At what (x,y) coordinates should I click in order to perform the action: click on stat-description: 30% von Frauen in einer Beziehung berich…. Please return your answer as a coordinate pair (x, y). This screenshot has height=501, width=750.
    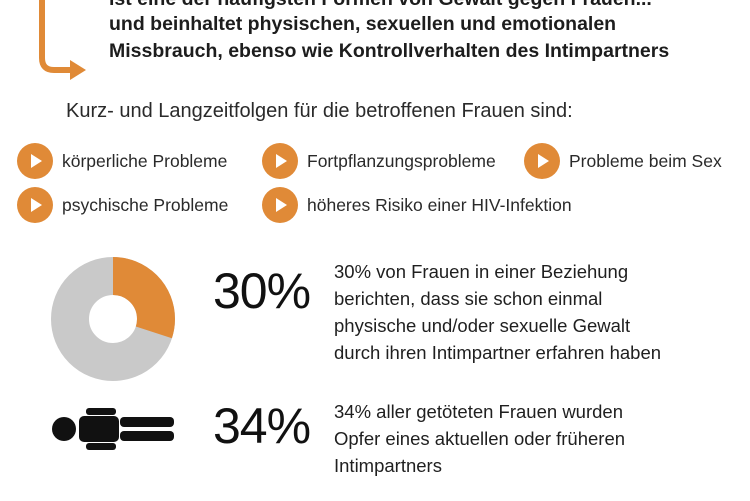
    Looking at the image, I should click on (497, 312).